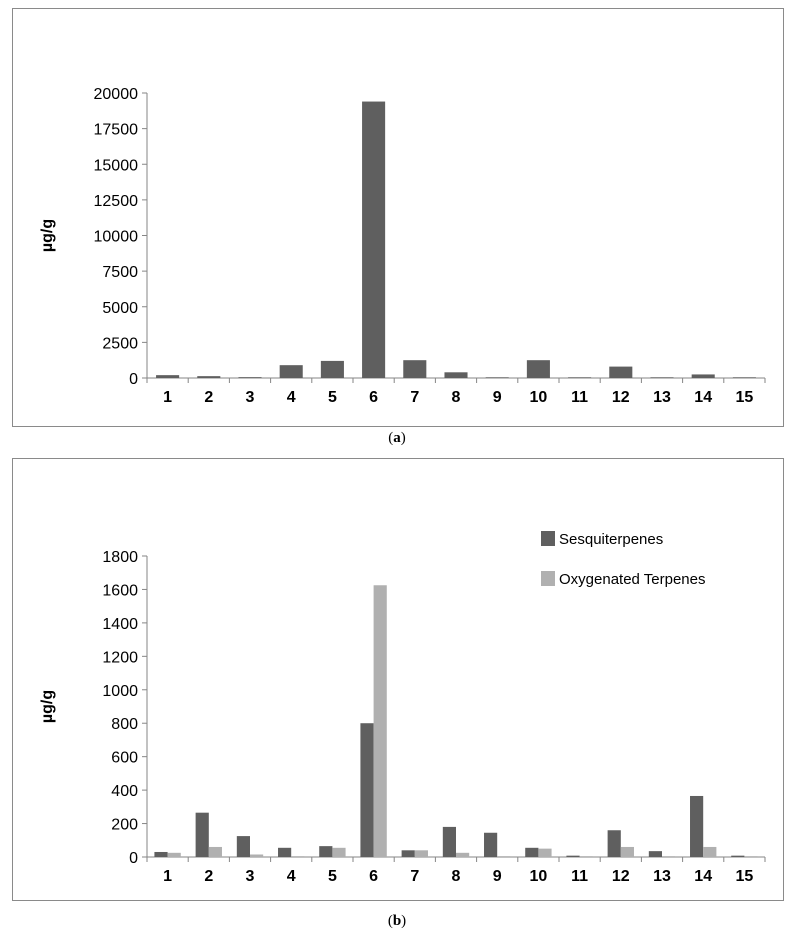 This screenshot has height=942, width=795. Describe the element at coordinates (497, 876) in the screenshot. I see `chart-b-x-tick-label: 9` at that location.